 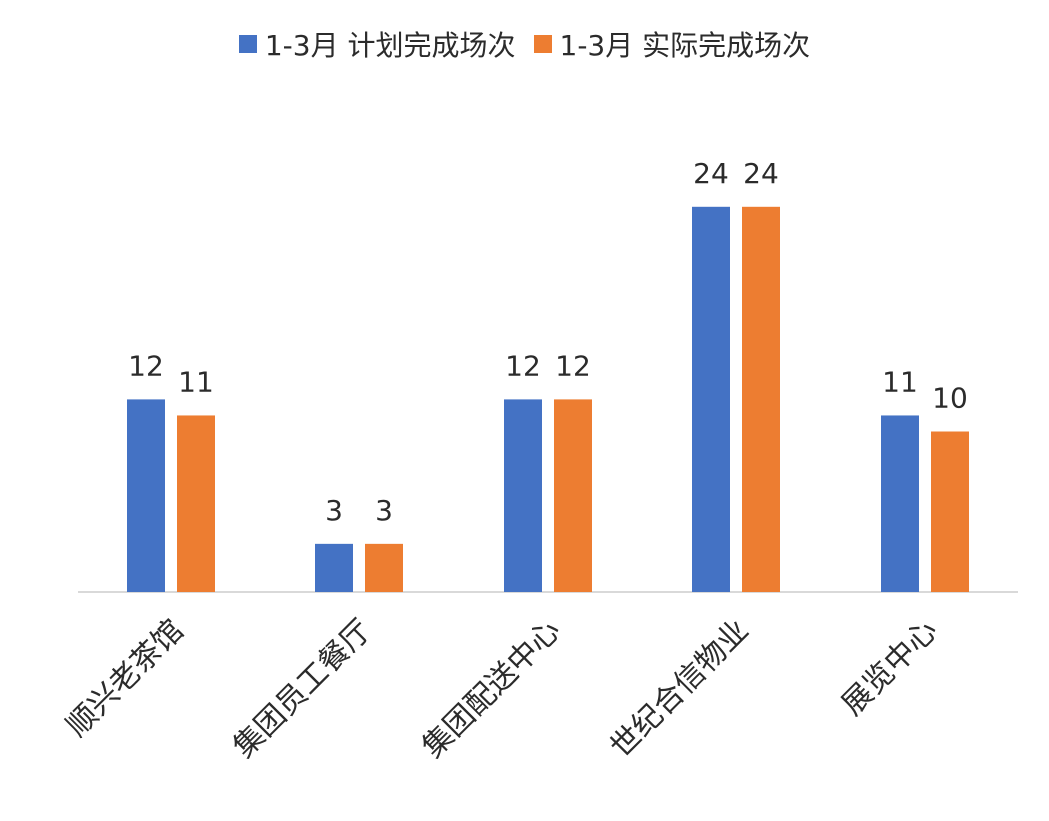 I want to click on data-label-planned-3: 24, so click(x=711, y=173).